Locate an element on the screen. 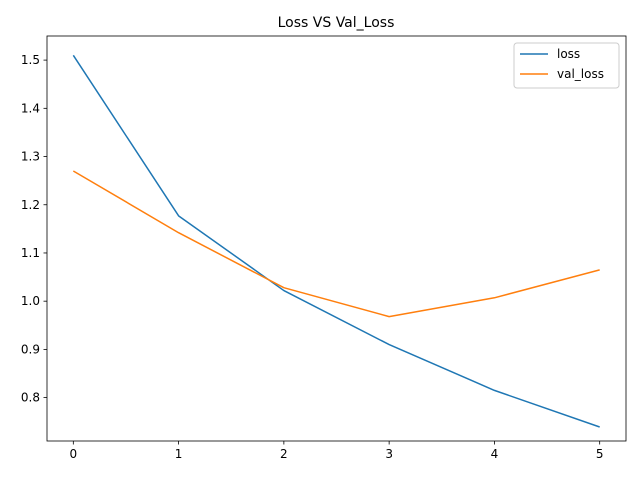 Image resolution: width=640 pixels, height=480 pixels. x-axis: 0 1 2 3 4 5 is located at coordinates (336, 451).